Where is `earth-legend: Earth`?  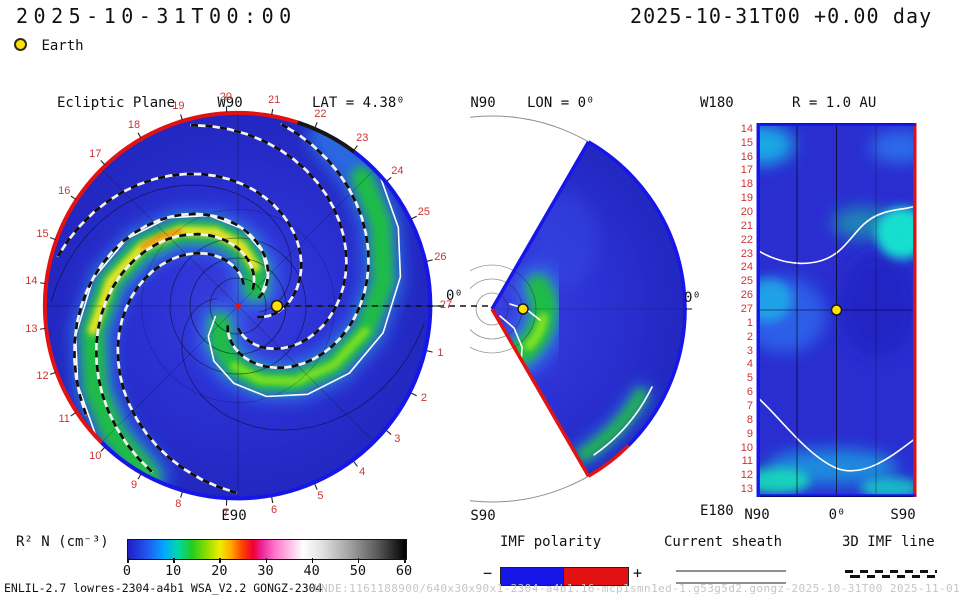 earth-legend: Earth is located at coordinates (49, 46).